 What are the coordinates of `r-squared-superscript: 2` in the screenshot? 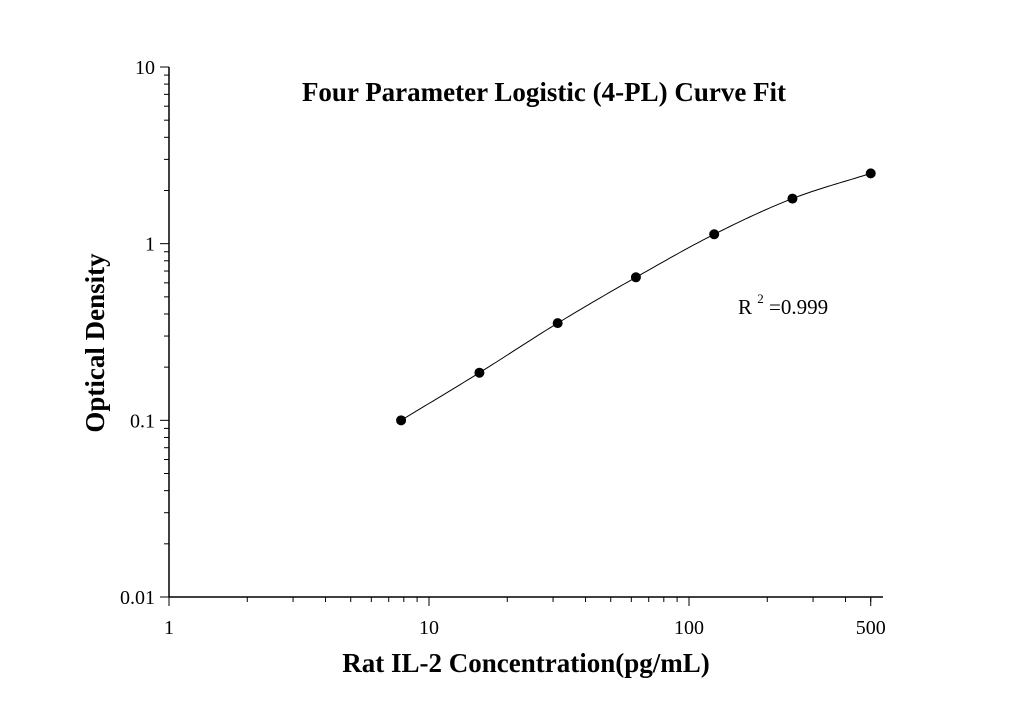 It's located at (760, 298).